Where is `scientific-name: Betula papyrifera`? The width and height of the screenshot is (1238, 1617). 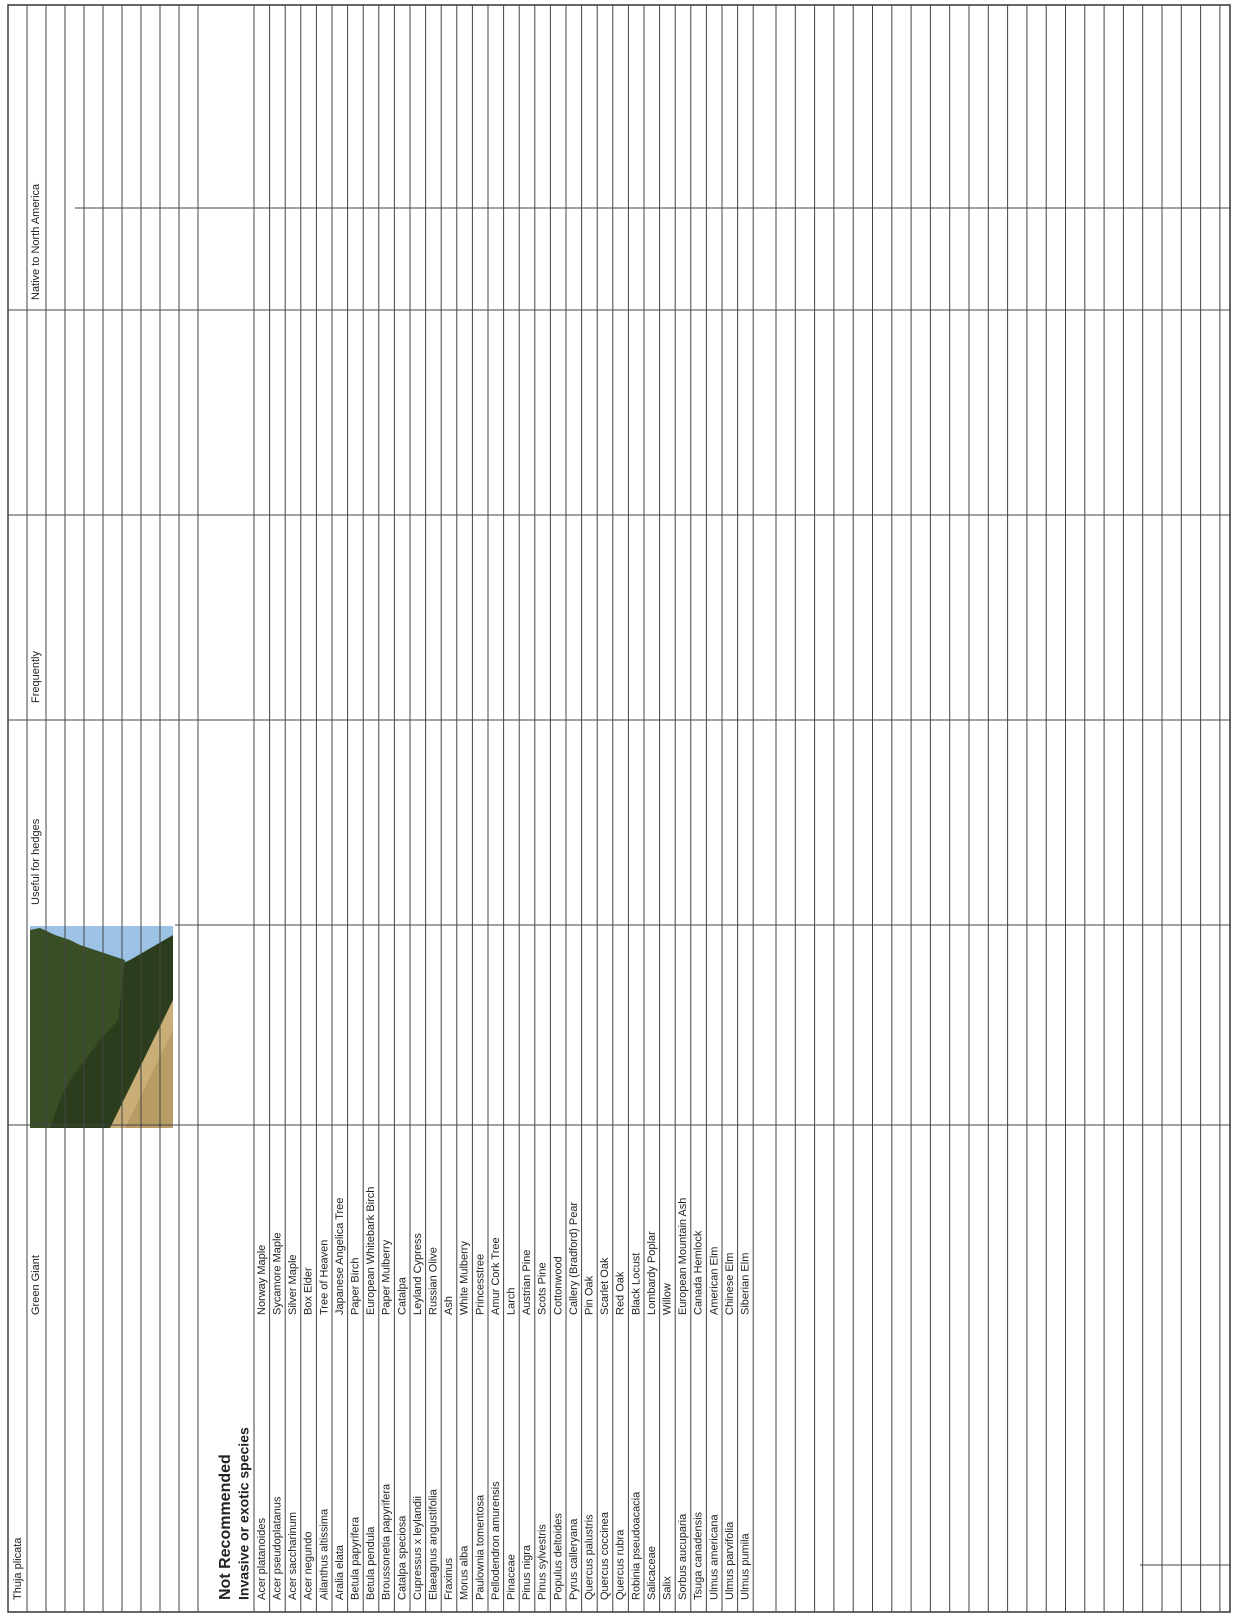 scientific-name: Betula papyrifera is located at coordinates (356, 1558).